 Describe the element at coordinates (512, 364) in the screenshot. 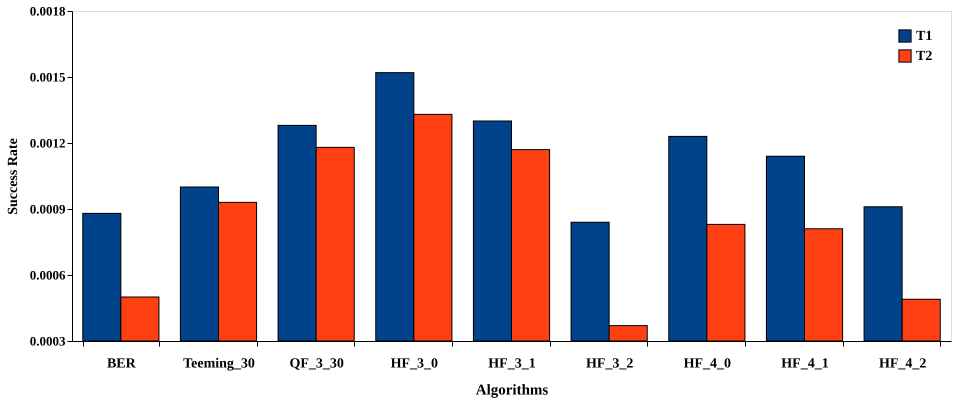

I see `x-tick-label: HF_3_1` at that location.